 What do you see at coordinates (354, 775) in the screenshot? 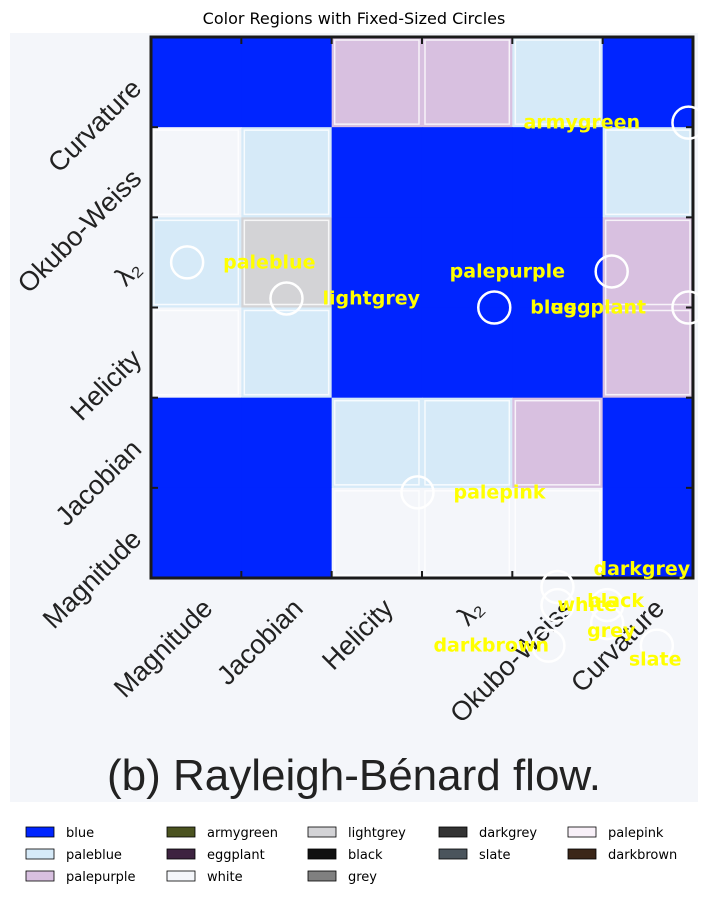
I see `figure-caption: (b) Rayleigh-Bénard flow.` at bounding box center [354, 775].